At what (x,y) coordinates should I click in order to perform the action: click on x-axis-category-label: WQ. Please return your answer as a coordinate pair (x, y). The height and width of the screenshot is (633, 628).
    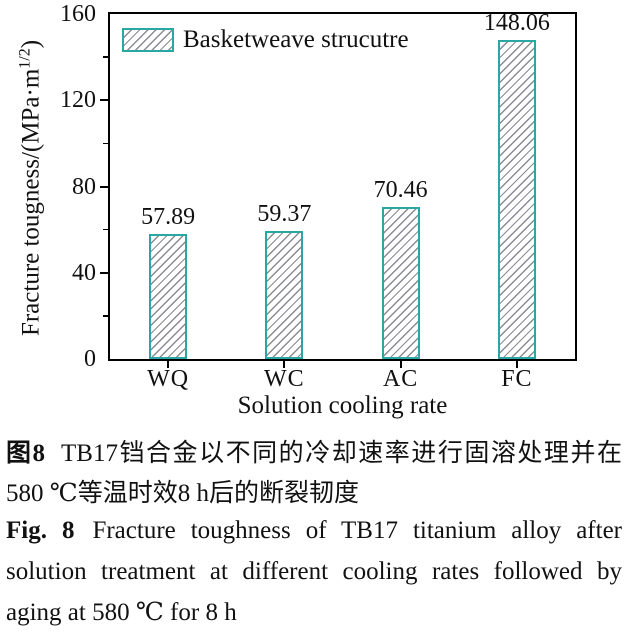
    Looking at the image, I should click on (168, 379).